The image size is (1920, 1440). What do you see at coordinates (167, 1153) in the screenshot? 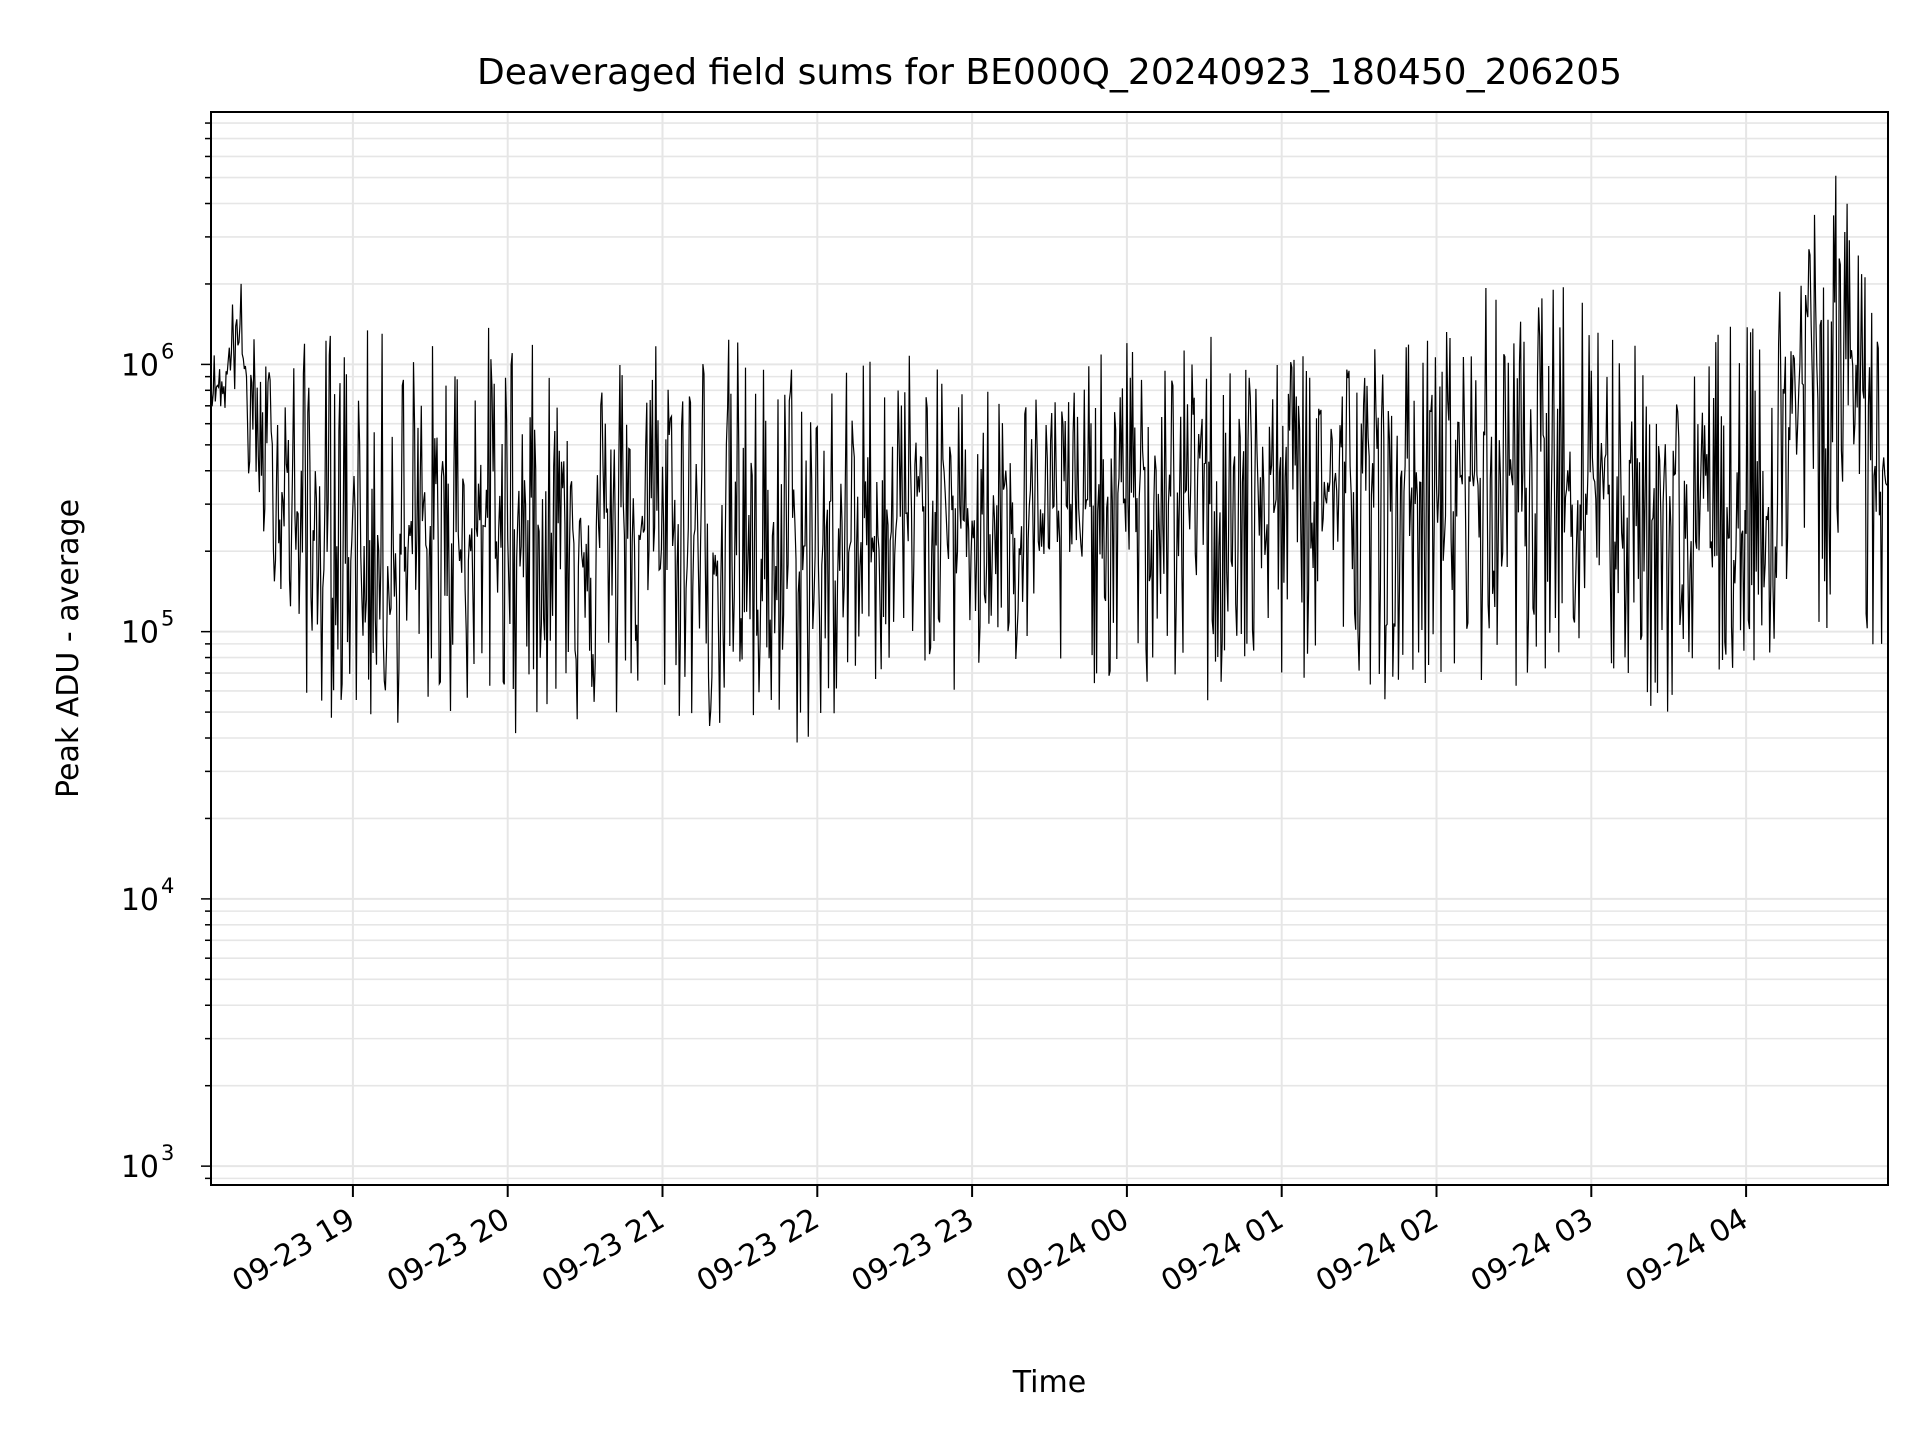
I see `y-tick-exponent: 3` at bounding box center [167, 1153].